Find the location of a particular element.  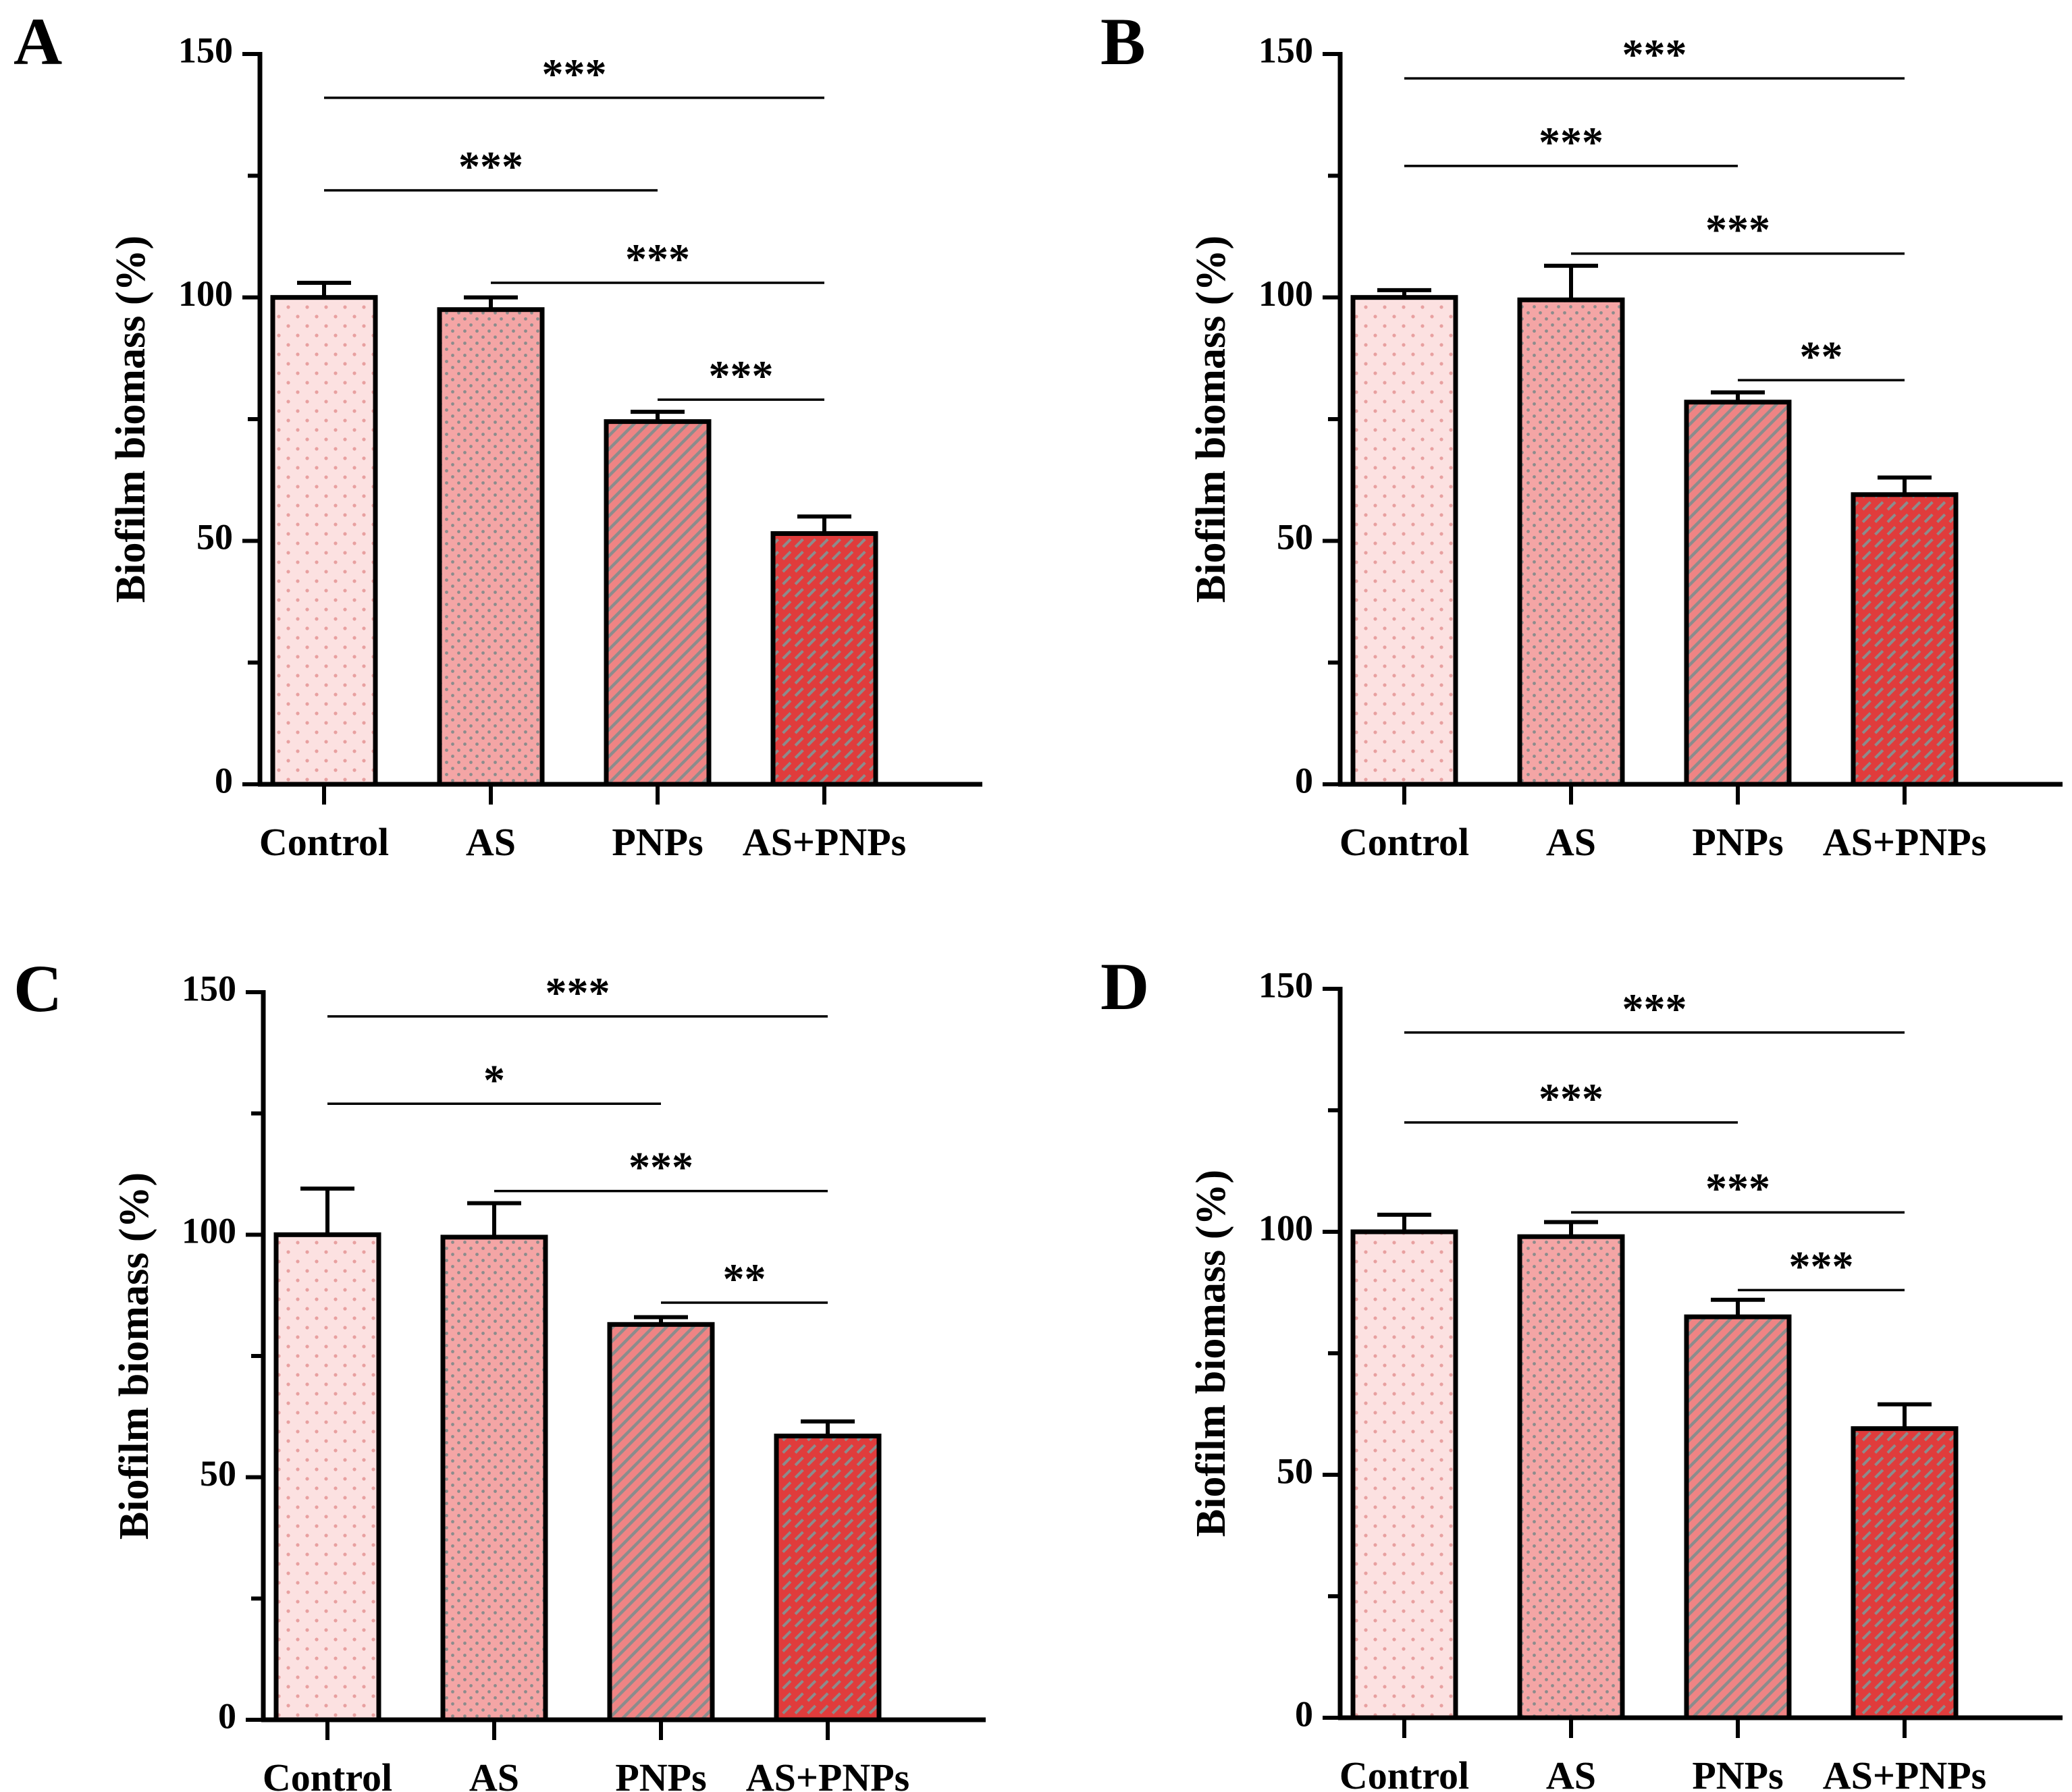

panel-letter: B is located at coordinates (1123, 41).